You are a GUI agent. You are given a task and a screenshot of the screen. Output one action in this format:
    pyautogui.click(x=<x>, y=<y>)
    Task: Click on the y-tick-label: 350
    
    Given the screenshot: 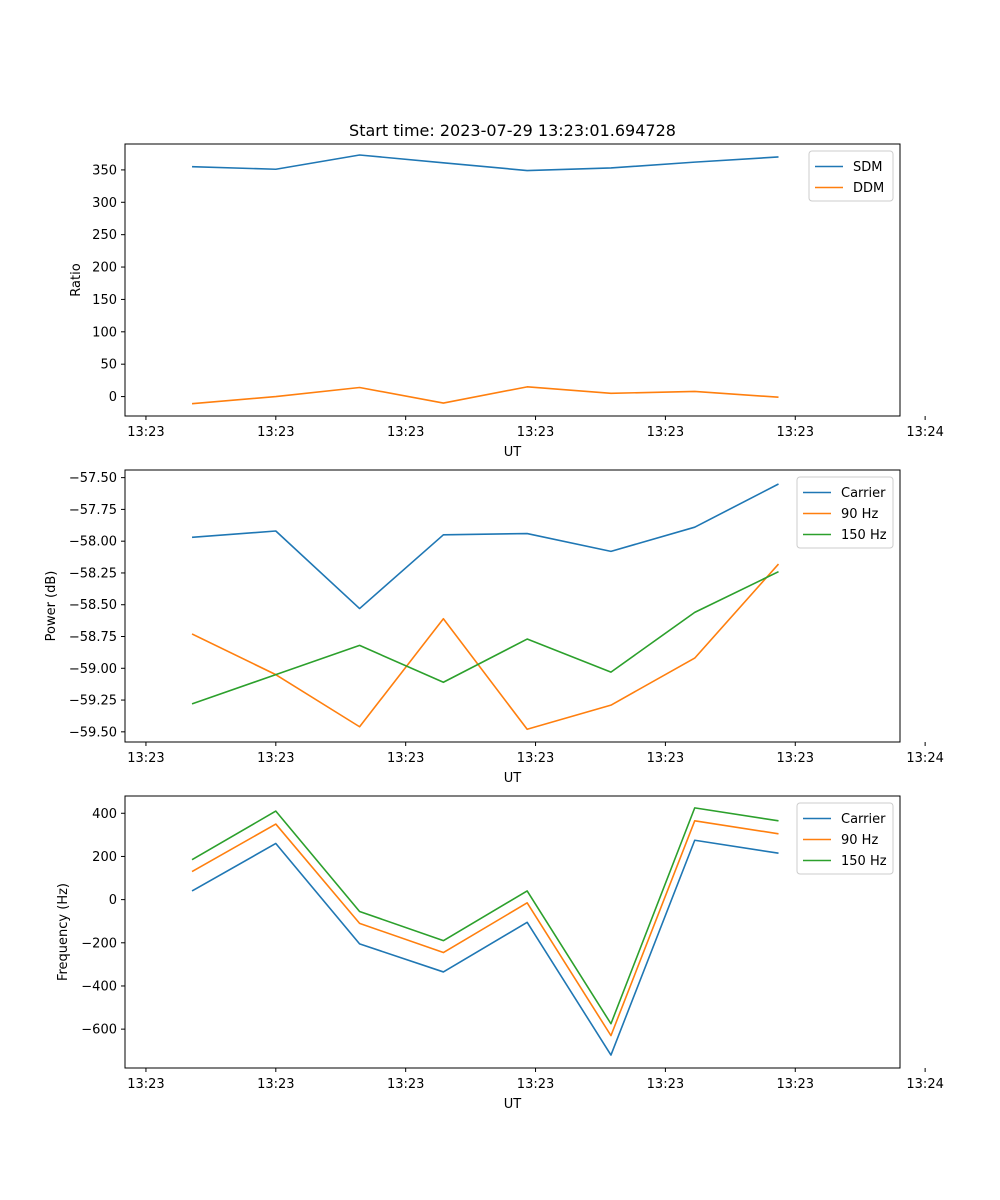 What is the action you would take?
    pyautogui.click(x=104, y=170)
    